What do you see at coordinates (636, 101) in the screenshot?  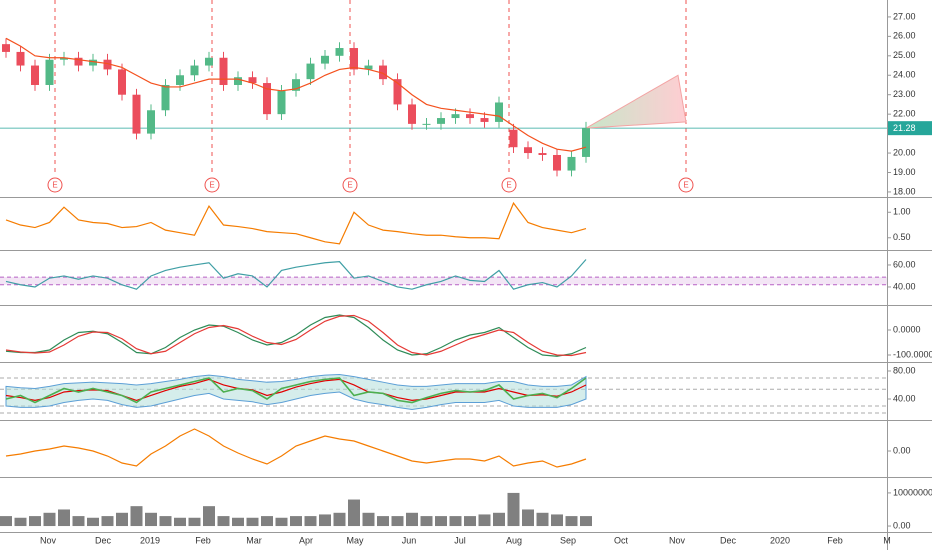 I see `forecast-cone` at bounding box center [636, 101].